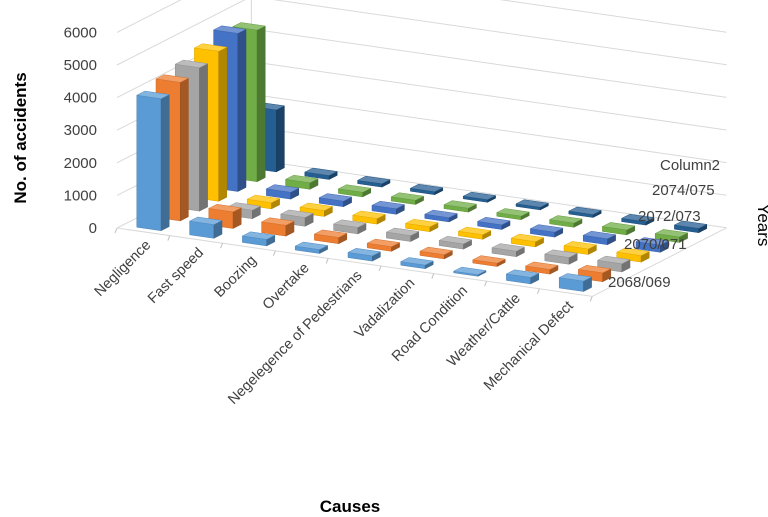 The width and height of the screenshot is (768, 517). I want to click on y-tick-label: 0, so click(93, 228).